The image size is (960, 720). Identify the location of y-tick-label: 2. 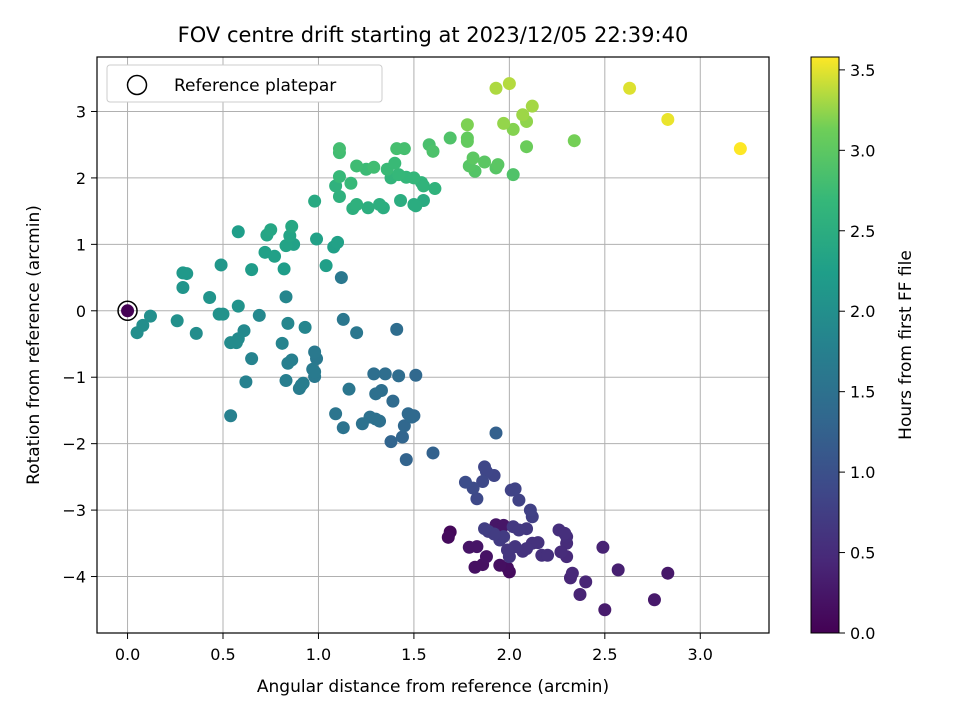
(81, 178).